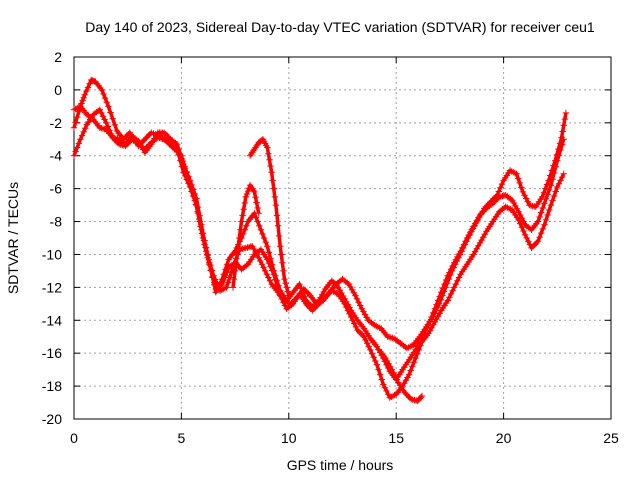  What do you see at coordinates (504, 438) in the screenshot?
I see `x-tick-label: 20` at bounding box center [504, 438].